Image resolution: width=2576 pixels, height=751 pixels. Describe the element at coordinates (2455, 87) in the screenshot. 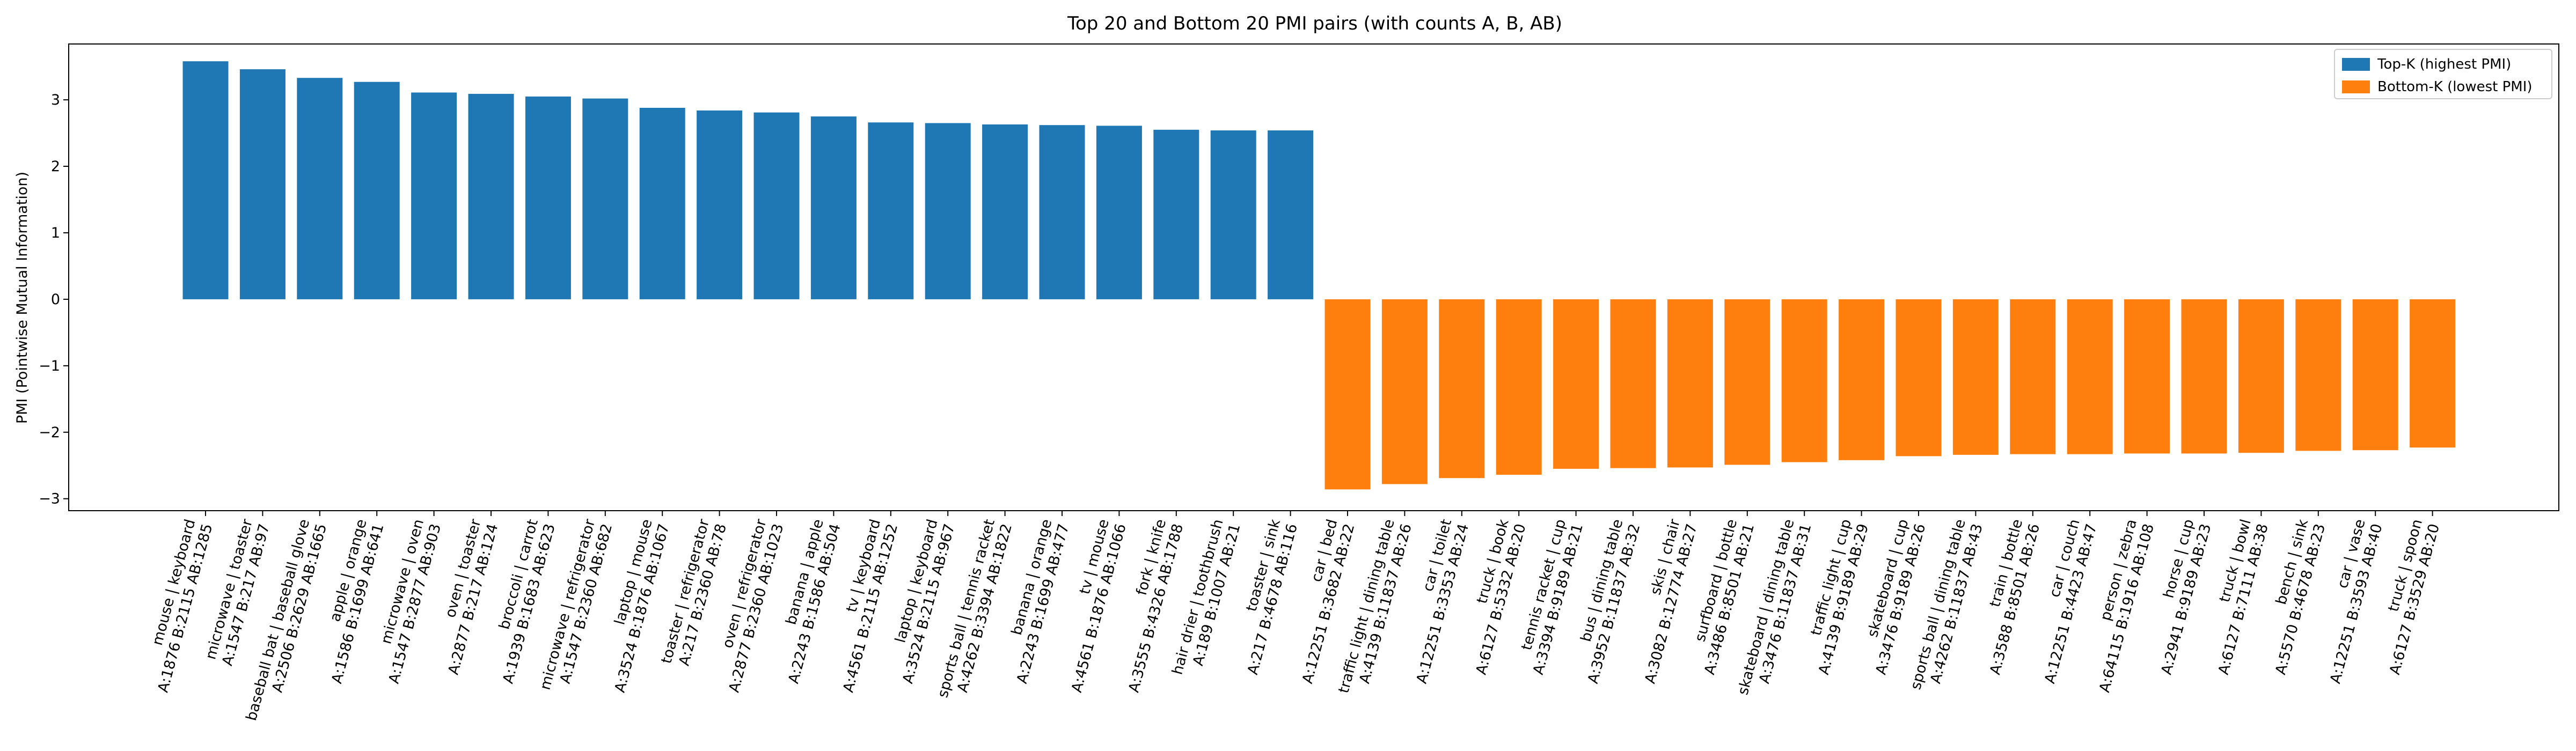

I see `legend-label: Bottom-K (lowest PMI)` at that location.